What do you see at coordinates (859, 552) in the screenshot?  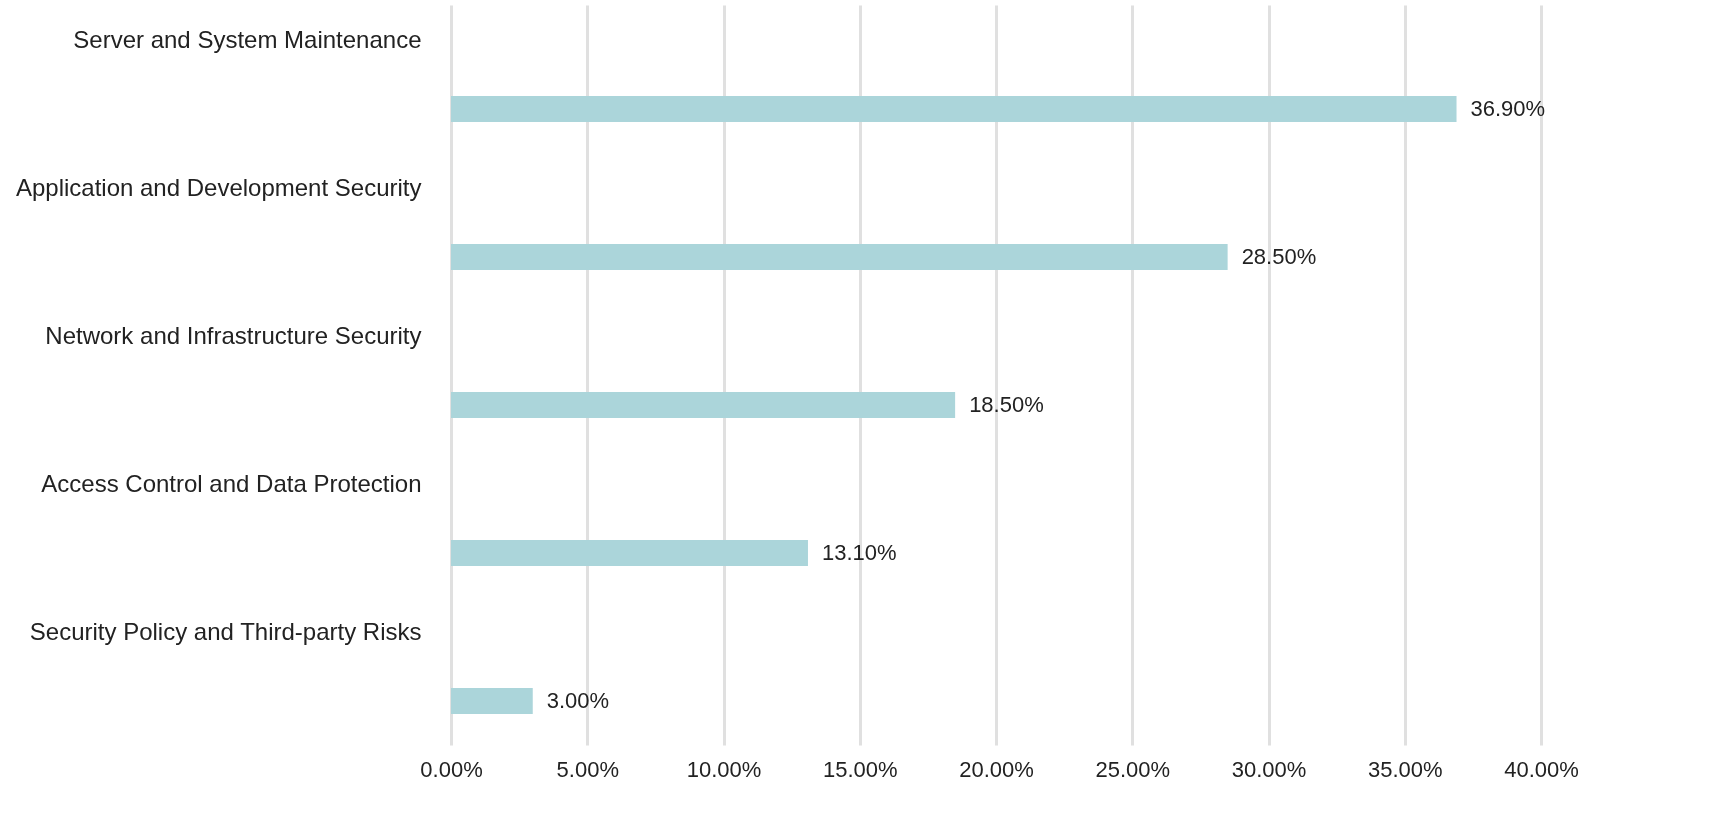 I see `data-label: 13.10%` at bounding box center [859, 552].